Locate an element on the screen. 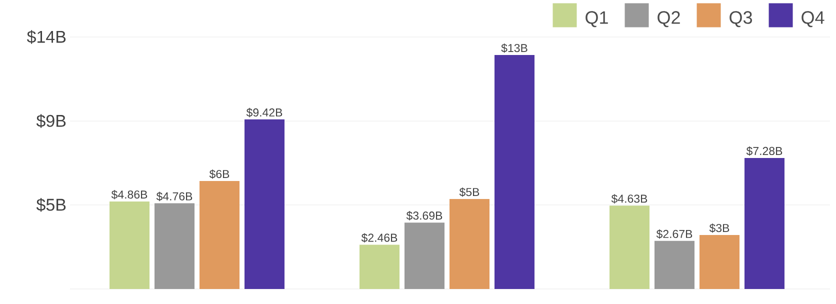 The width and height of the screenshot is (836, 304). data-label: $5B is located at coordinates (469, 192).